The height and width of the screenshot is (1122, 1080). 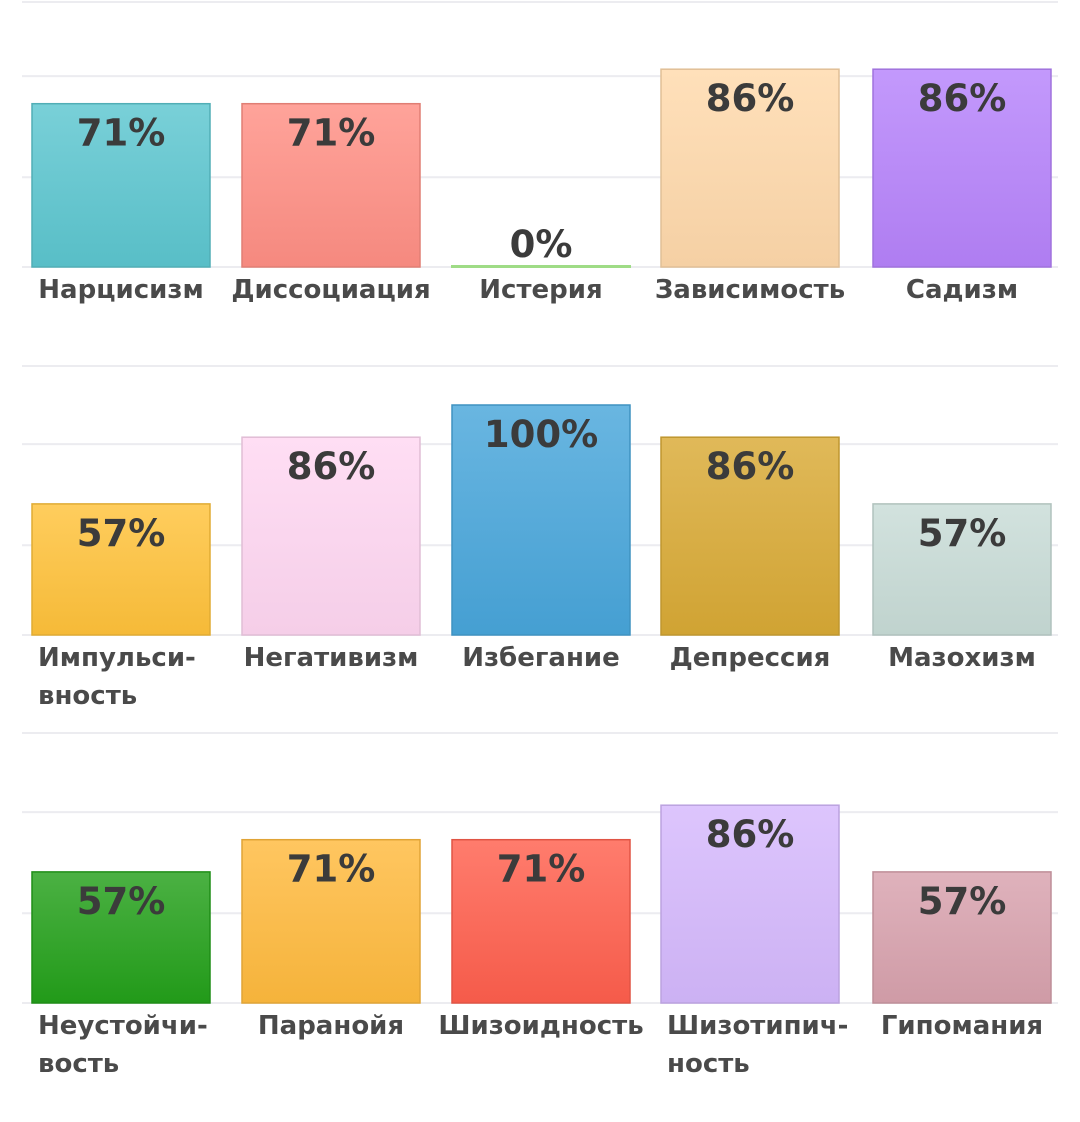 I want to click on category-label: Гипомания, so click(x=962, y=1026).